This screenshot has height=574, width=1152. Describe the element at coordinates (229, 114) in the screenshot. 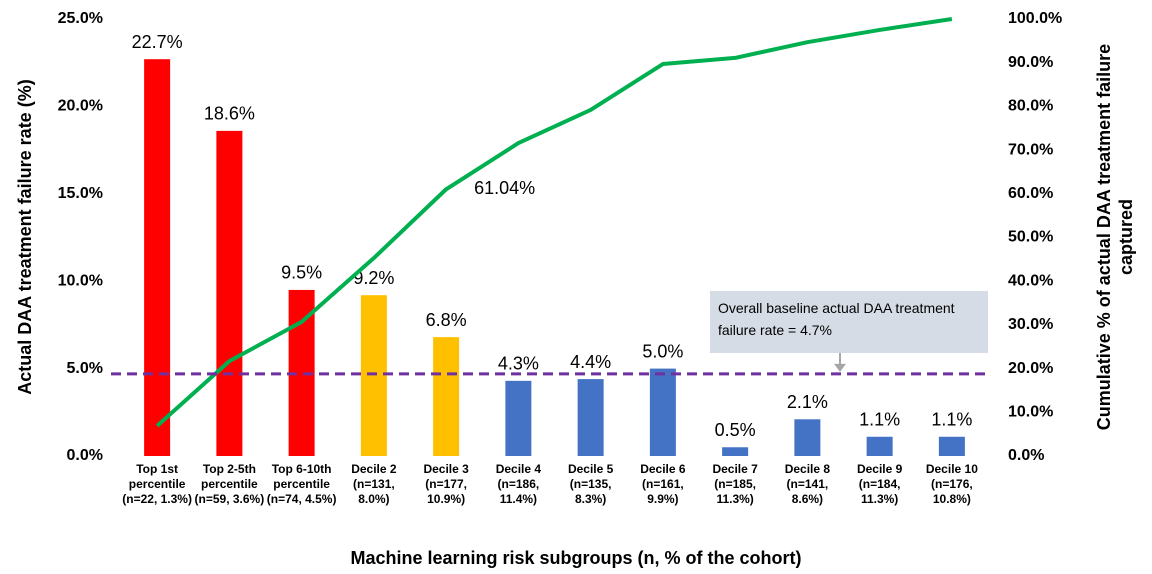

I see `value-label: 18.6%` at that location.